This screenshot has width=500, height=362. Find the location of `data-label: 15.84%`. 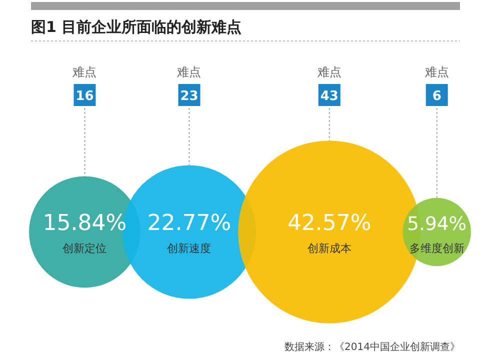

data-label: 15.84% is located at coordinates (84, 223).